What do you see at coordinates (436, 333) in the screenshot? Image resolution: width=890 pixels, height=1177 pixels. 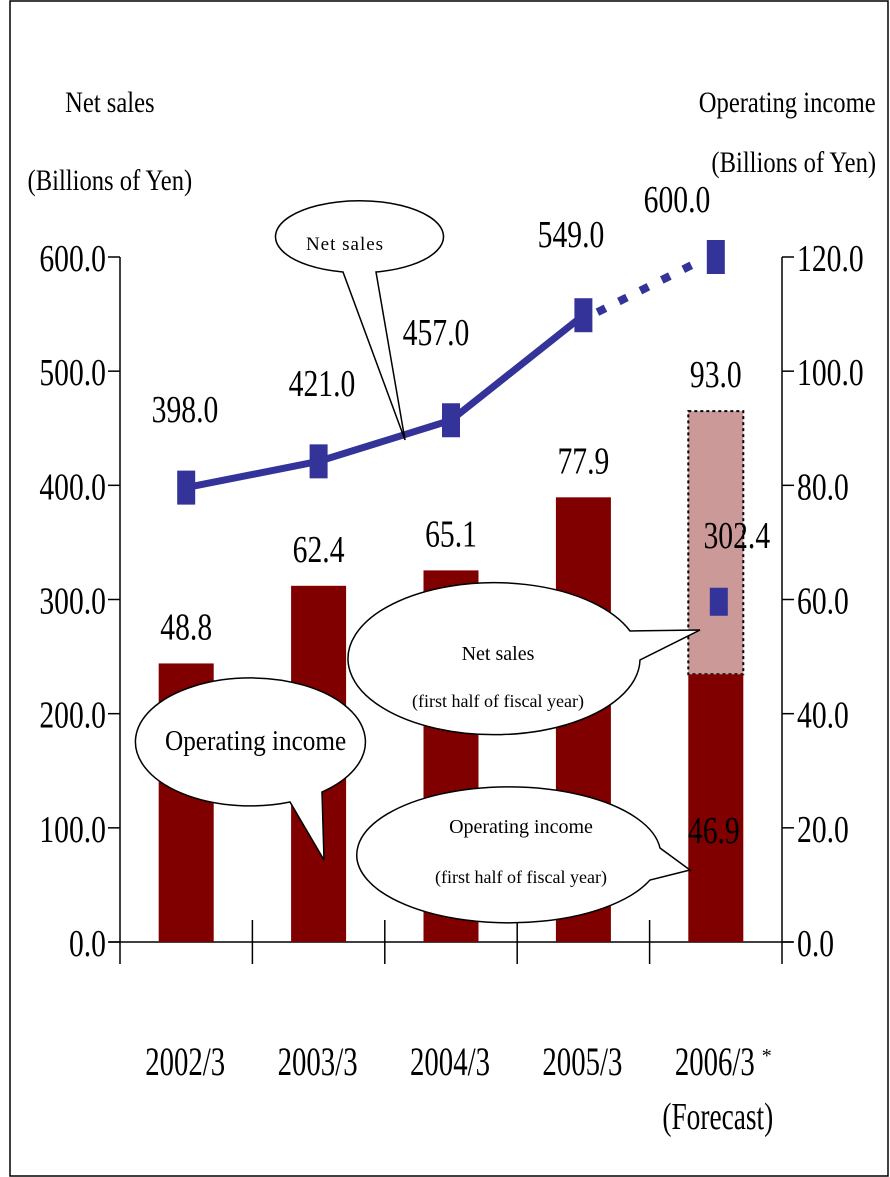 I see `net-sales-label-2: 457.0` at bounding box center [436, 333].